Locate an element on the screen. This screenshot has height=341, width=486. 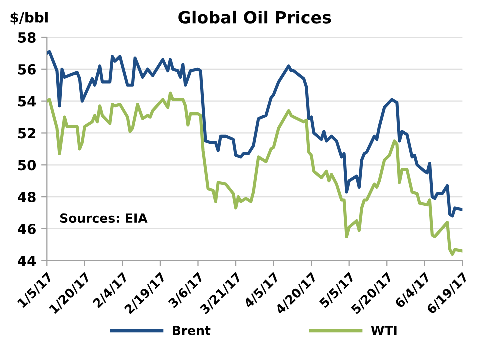
y-tick-label: 56 is located at coordinates (27, 69).